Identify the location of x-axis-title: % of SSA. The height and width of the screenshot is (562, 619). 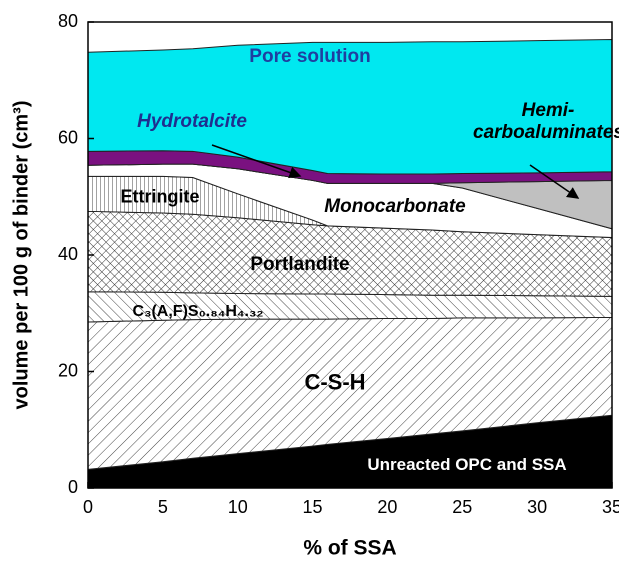
(349, 548).